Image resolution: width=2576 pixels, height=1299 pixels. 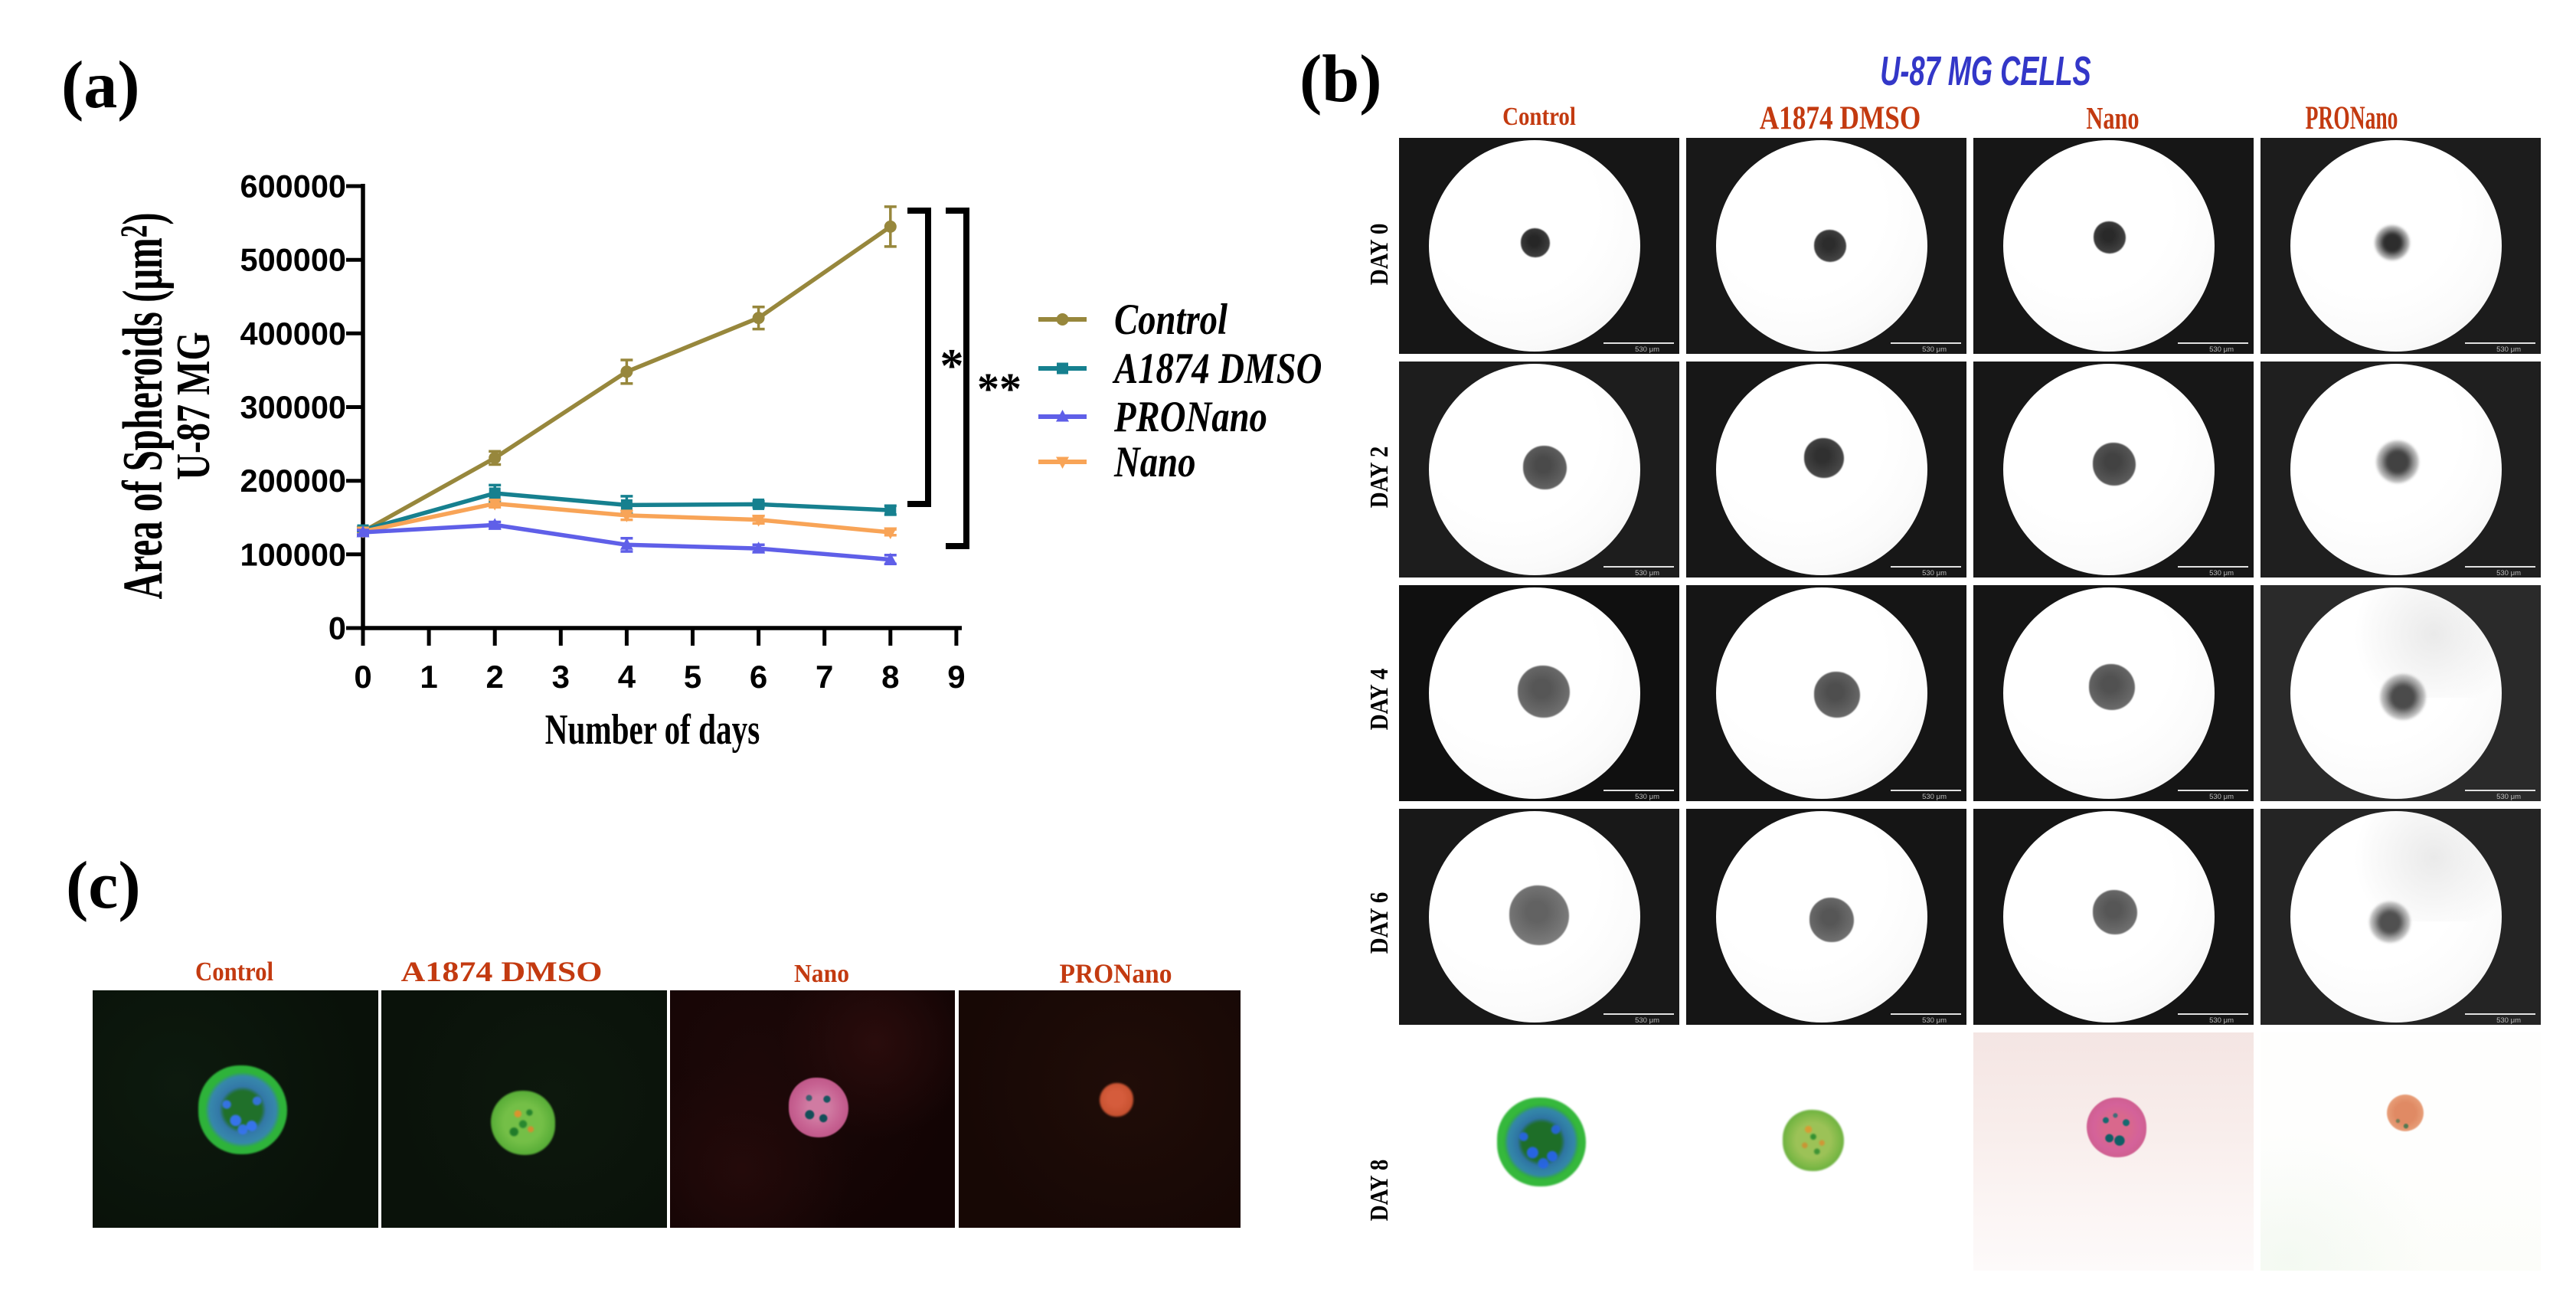 What do you see at coordinates (1154, 462) in the screenshot?
I see `svg-text: Nano` at bounding box center [1154, 462].